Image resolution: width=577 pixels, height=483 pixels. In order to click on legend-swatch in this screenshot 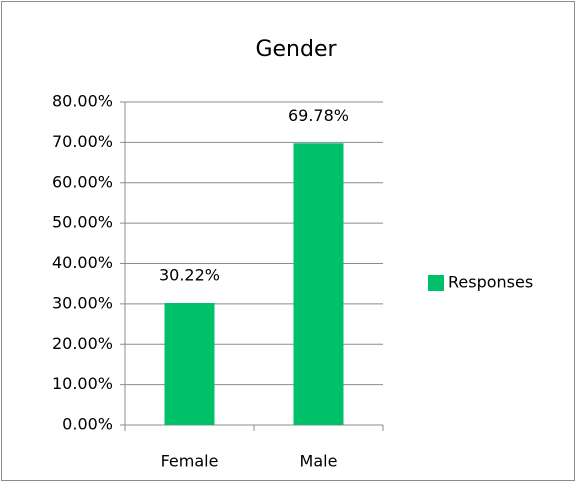, I will do `click(436, 283)`.